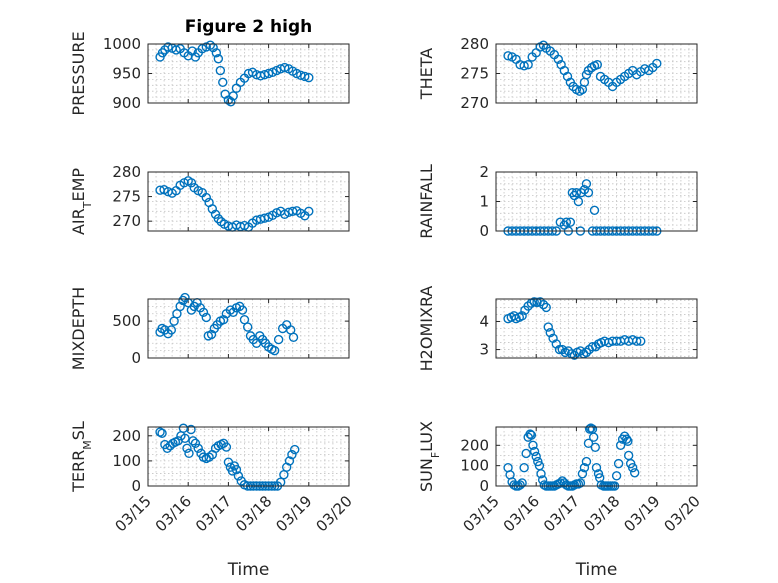 The image size is (778, 583). What do you see at coordinates (426, 329) in the screenshot?
I see `y-axis-label: H2OMIXRA` at bounding box center [426, 329].